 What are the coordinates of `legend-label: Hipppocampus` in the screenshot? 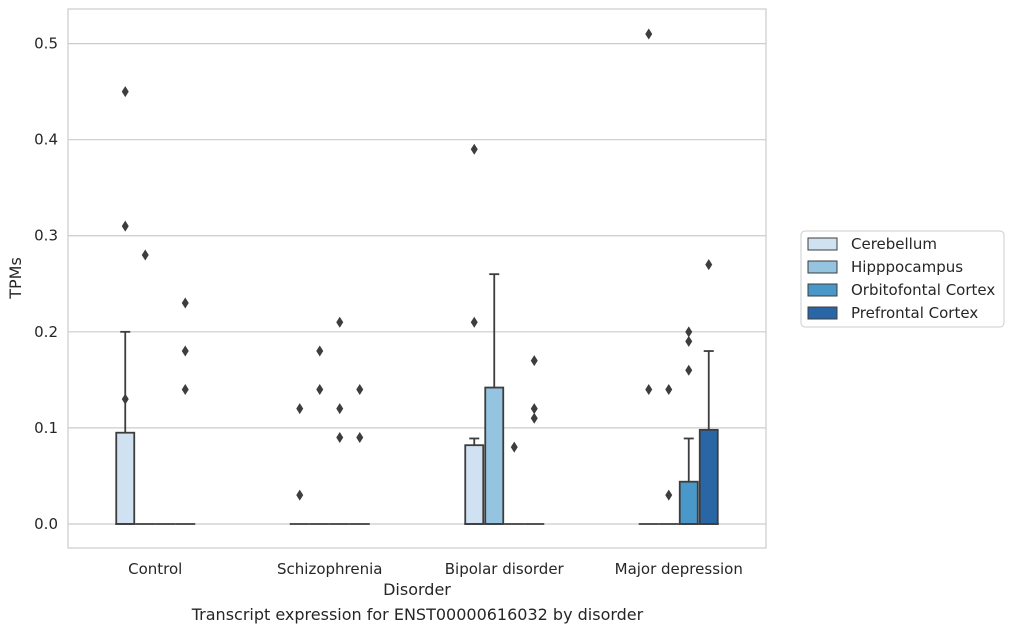 It's located at (907, 267).